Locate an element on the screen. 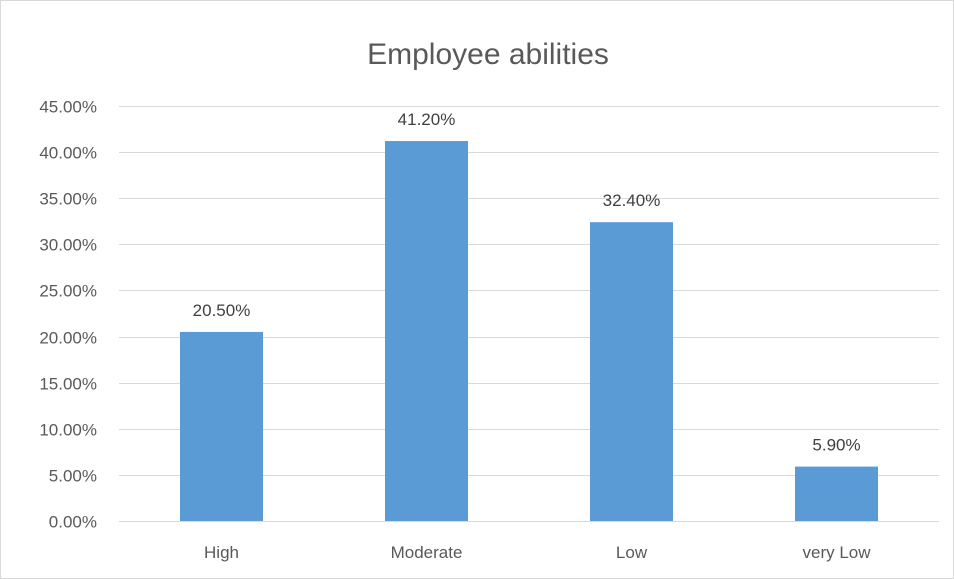  y-tick-label: 5.00% is located at coordinates (73, 476).